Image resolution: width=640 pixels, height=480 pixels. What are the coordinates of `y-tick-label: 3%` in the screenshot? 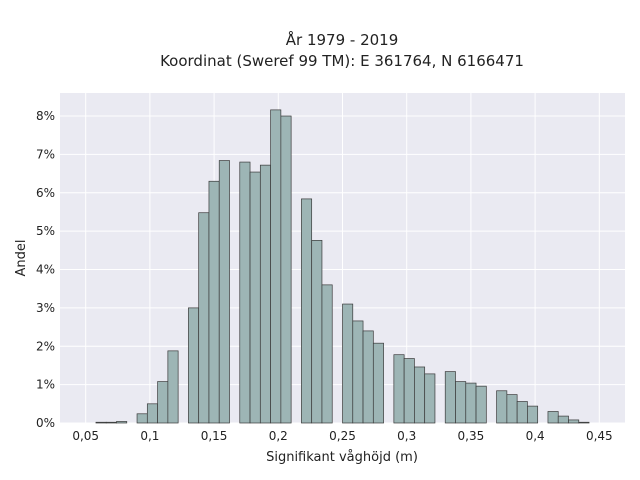 It's located at (45, 308).